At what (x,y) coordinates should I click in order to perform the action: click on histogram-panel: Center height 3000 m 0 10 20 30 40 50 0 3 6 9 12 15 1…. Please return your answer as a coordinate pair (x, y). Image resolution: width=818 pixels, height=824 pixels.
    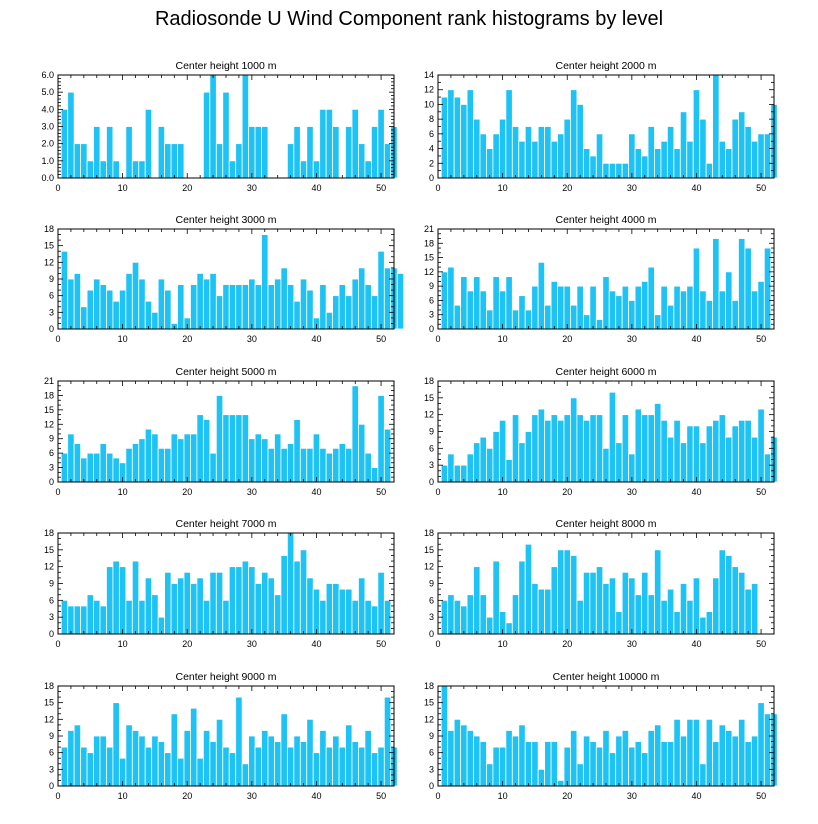
    Looking at the image, I should click on (224, 279).